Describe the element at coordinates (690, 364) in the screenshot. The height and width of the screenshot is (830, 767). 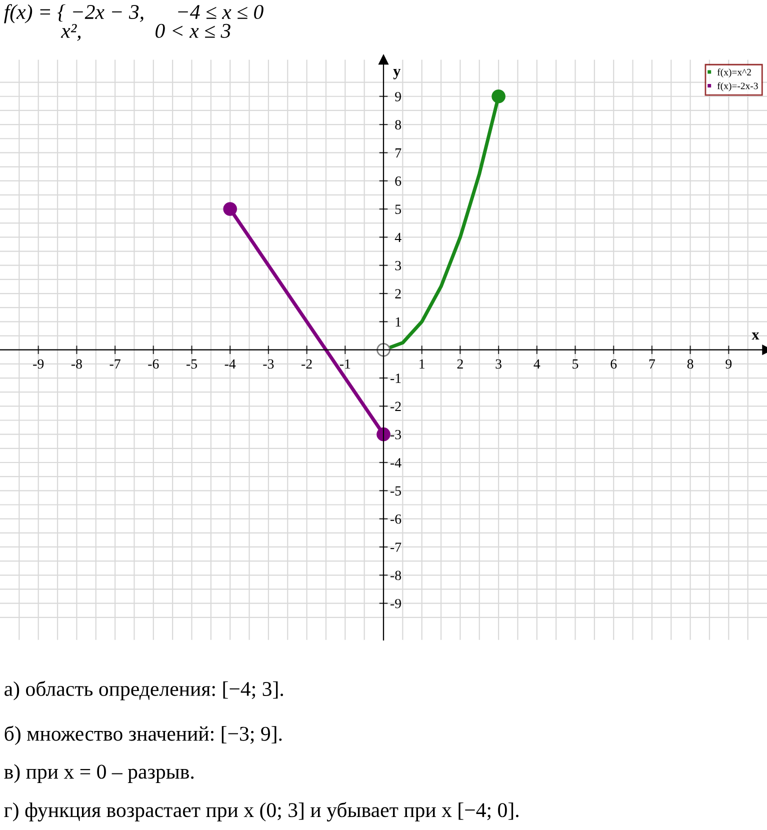
I see `x-tick-label: 8` at that location.